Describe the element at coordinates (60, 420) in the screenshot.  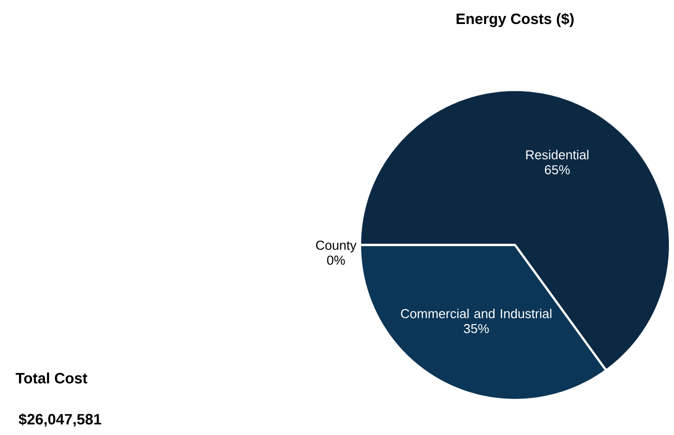
I see `text: $26,047,581` at that location.